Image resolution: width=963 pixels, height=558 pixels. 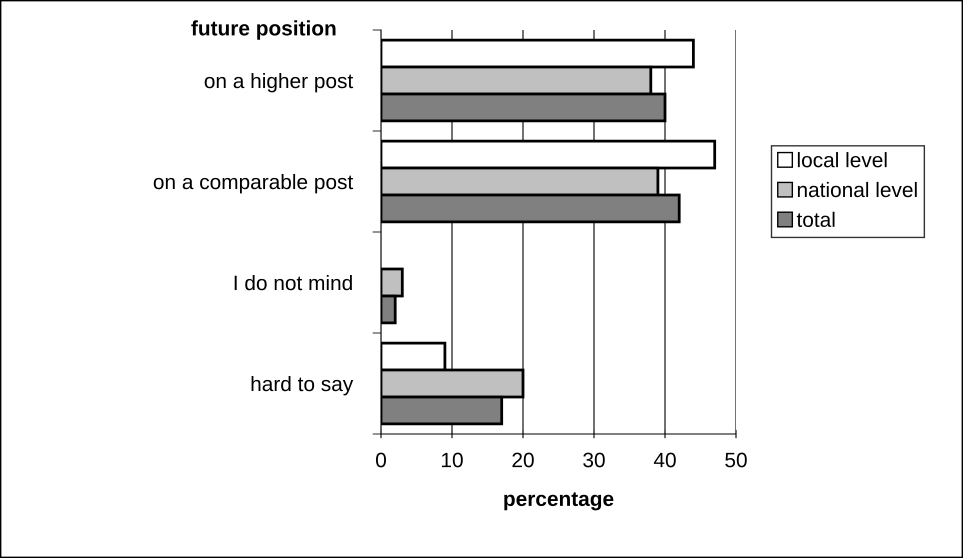 I want to click on x-tick-label: 0, so click(x=381, y=460).